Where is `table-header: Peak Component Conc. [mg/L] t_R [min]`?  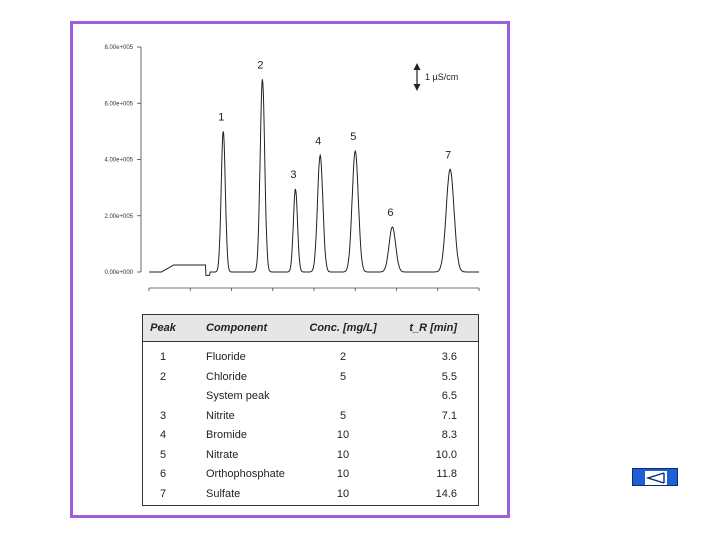
table-header: Peak Component Conc. [mg/L] t_R [min] is located at coordinates (310, 328).